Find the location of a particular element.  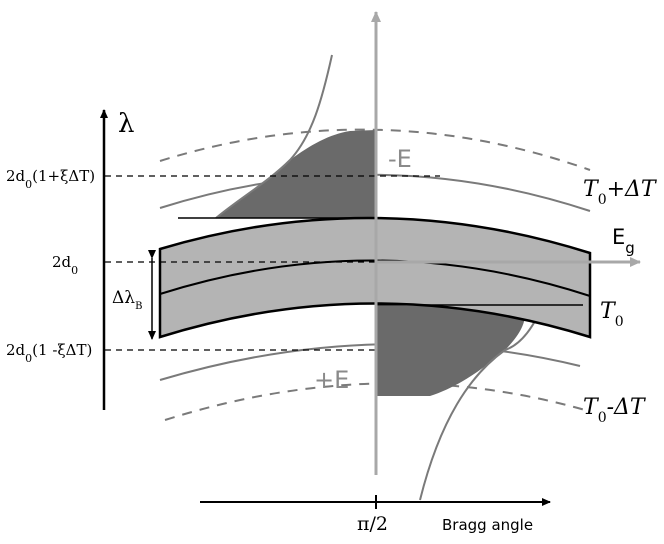

pi-half-label: π/2 is located at coordinates (372, 524).